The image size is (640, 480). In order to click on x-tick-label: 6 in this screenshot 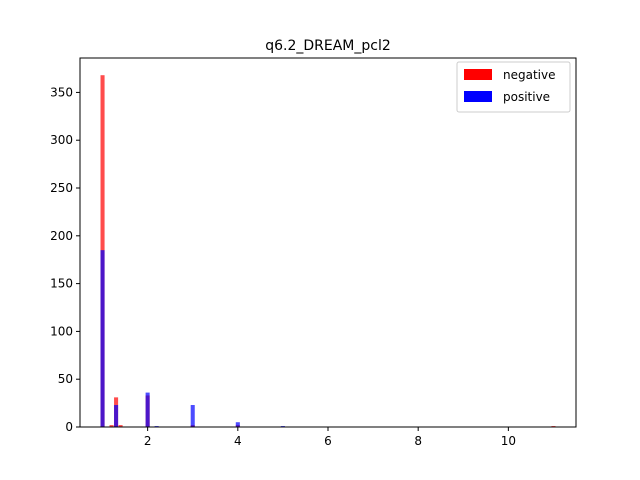, I will do `click(328, 441)`.